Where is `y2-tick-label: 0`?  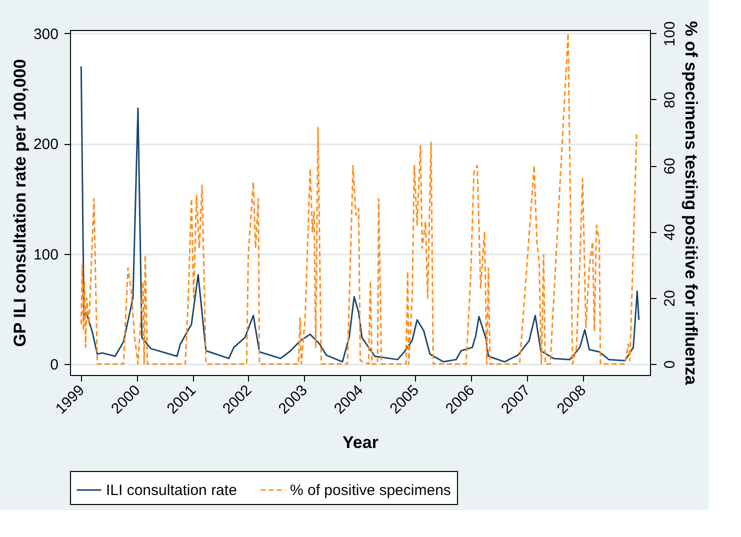
y2-tick-label: 0 is located at coordinates (670, 364).